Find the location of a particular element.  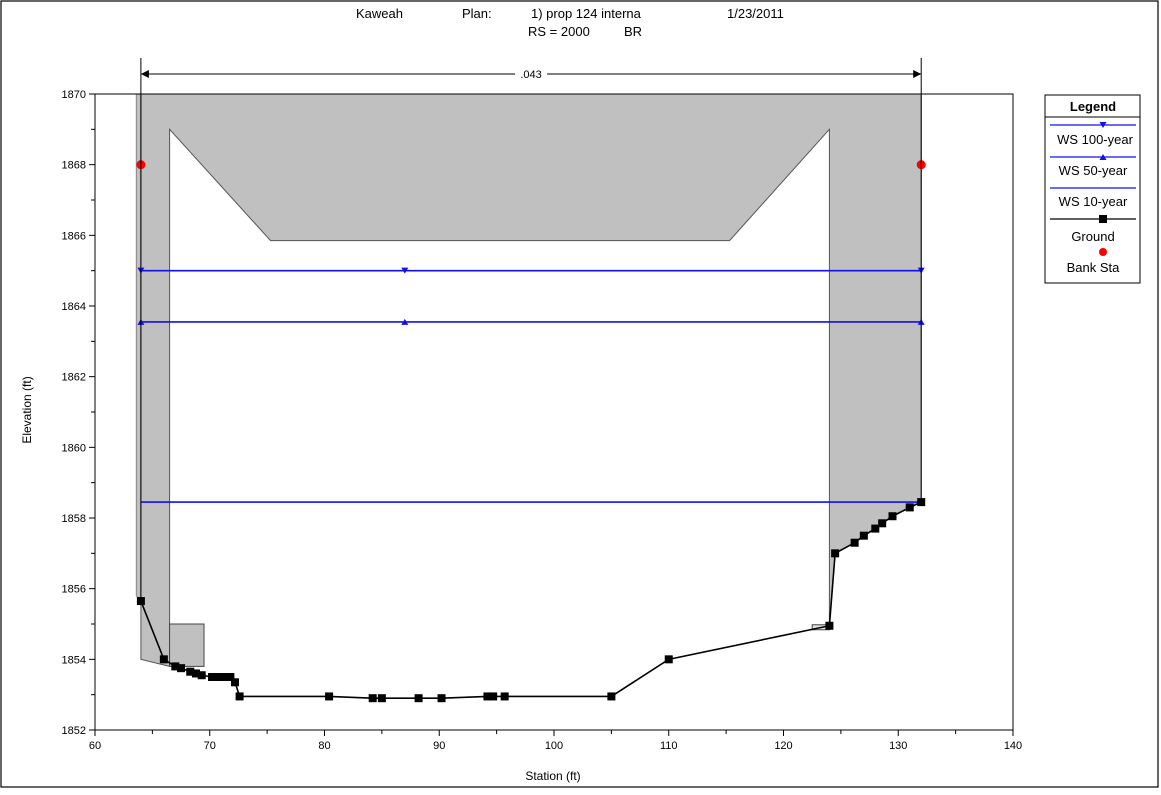

legend-item-ws50: WS 50-year is located at coordinates (1093, 170).